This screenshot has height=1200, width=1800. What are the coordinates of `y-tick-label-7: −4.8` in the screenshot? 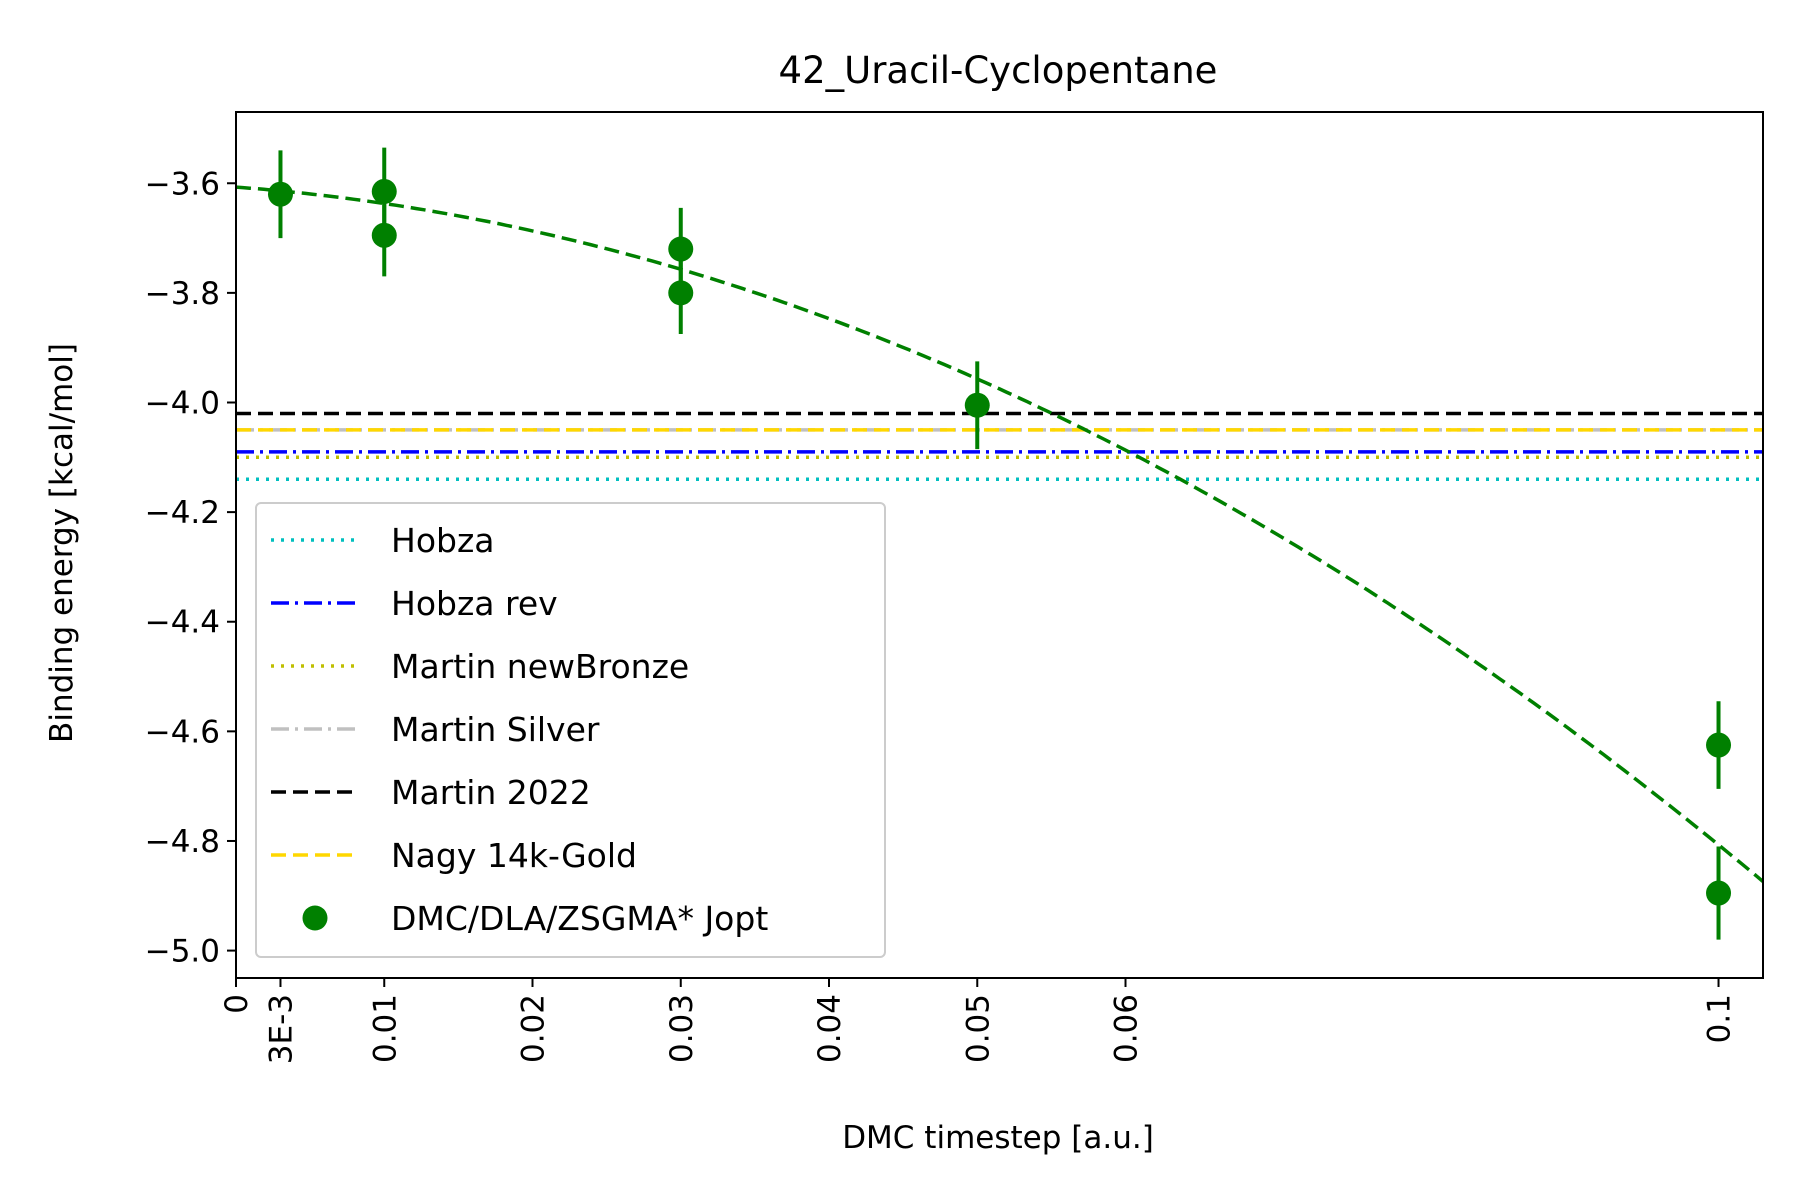 It's located at (182, 842).